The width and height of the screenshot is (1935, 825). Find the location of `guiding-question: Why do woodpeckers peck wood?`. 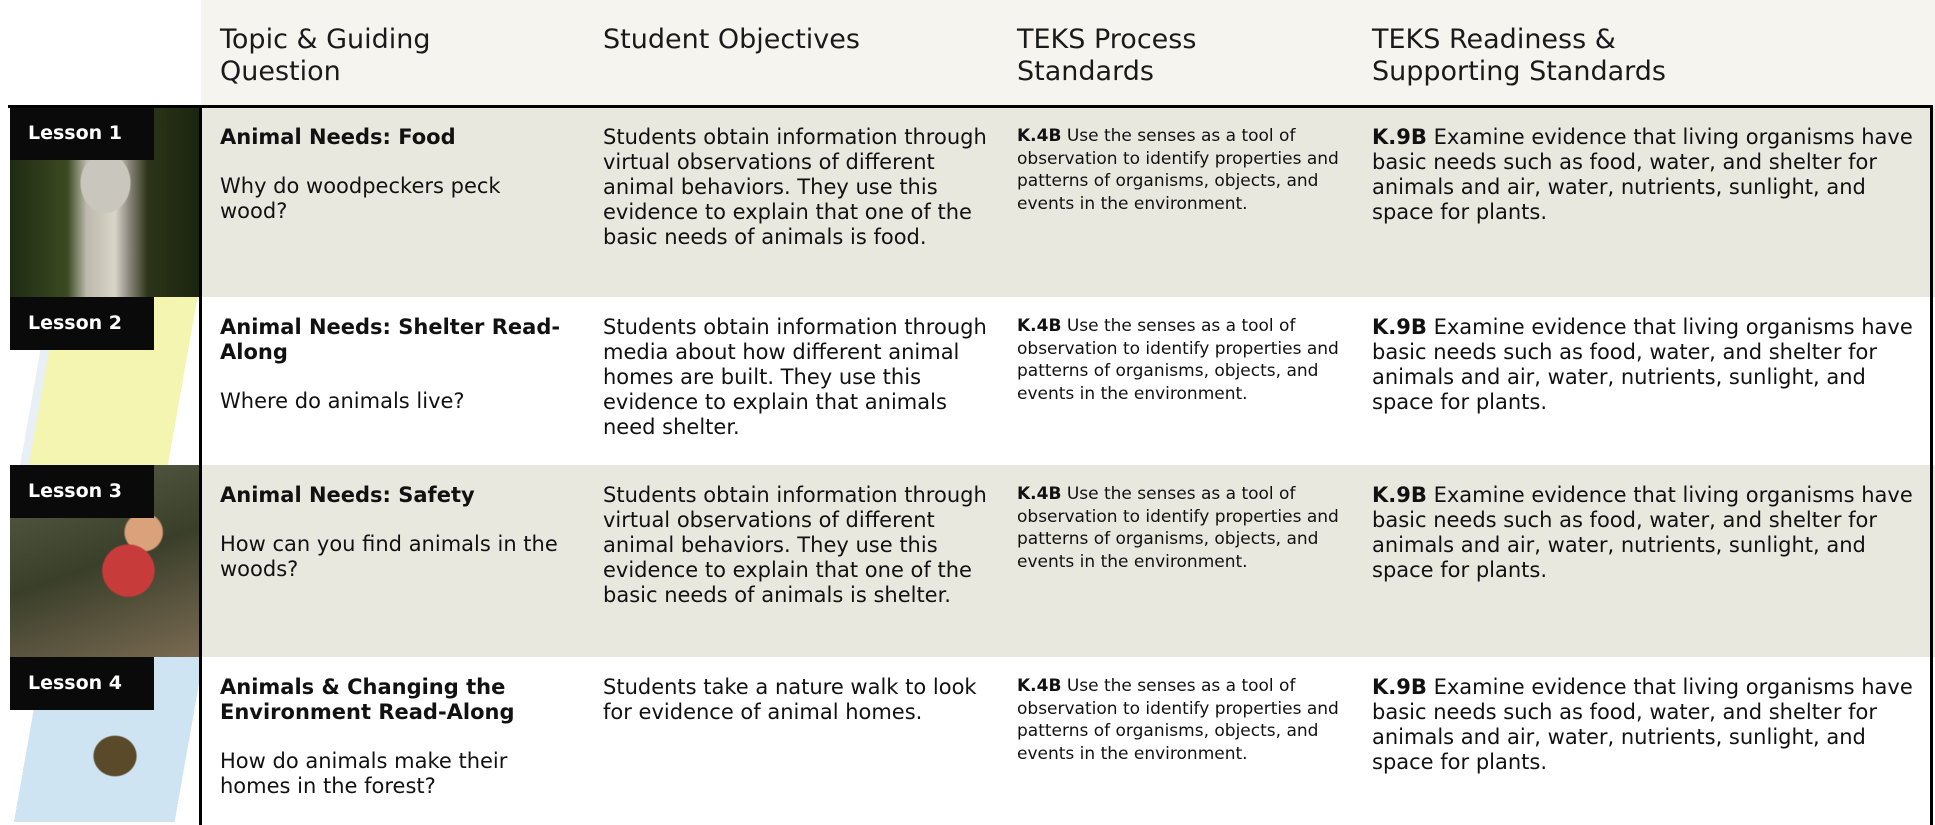

guiding-question: Why do woodpeckers peck wood? is located at coordinates (360, 198).